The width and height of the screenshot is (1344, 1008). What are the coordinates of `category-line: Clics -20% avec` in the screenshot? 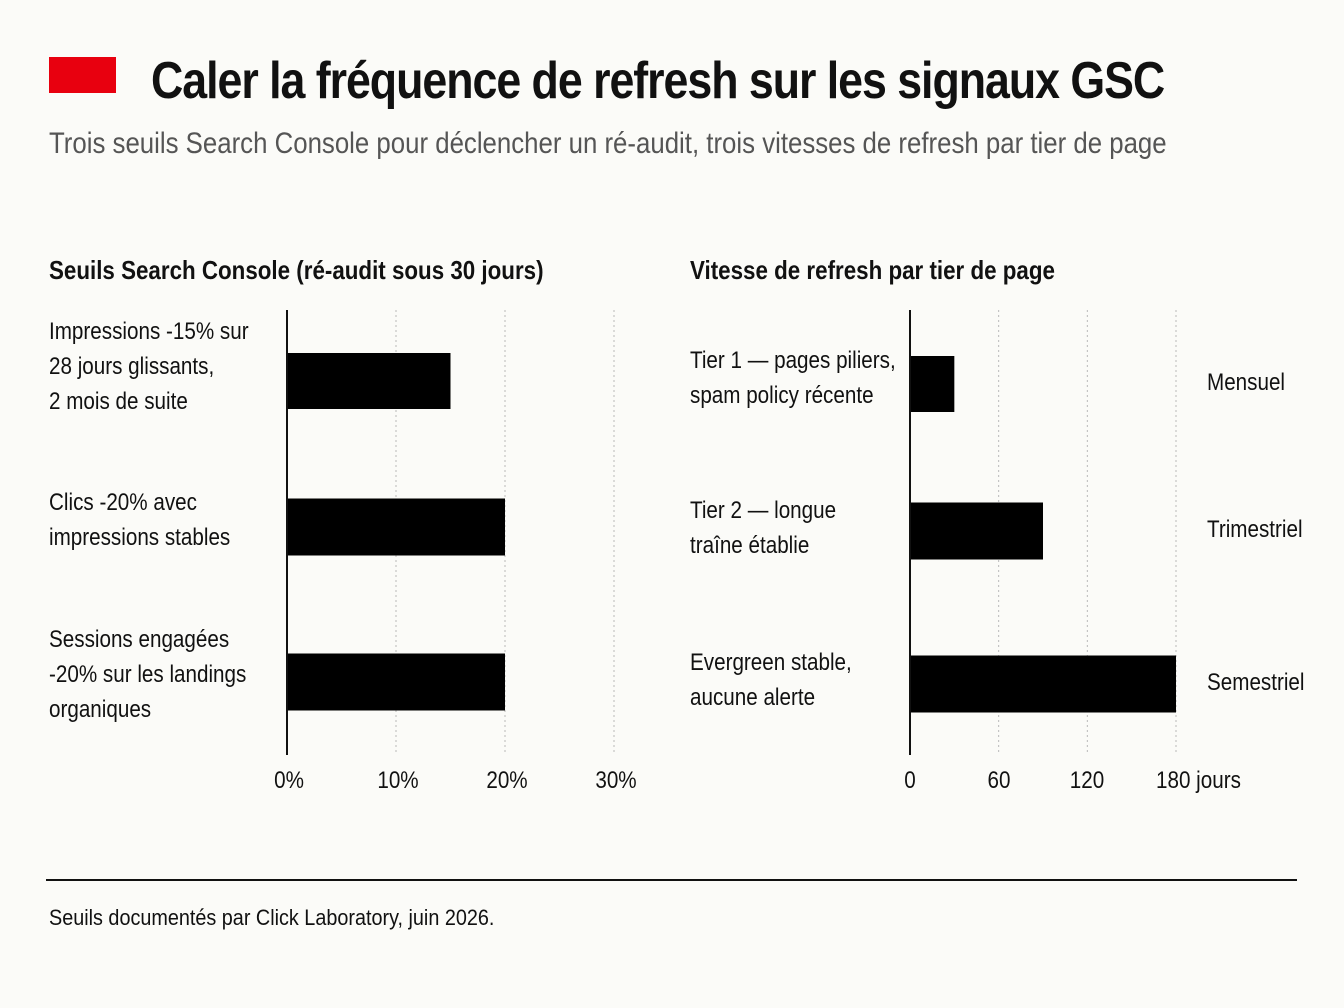 It's located at (123, 502).